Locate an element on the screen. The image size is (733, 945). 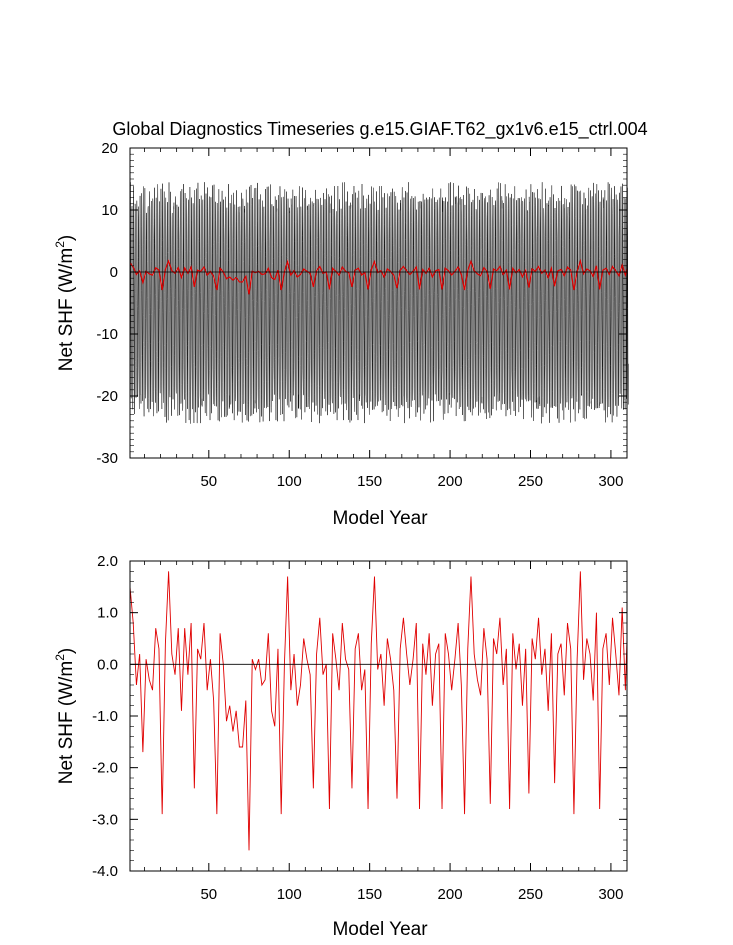
top-chart-ytick-label: 0 is located at coordinates (114, 272).